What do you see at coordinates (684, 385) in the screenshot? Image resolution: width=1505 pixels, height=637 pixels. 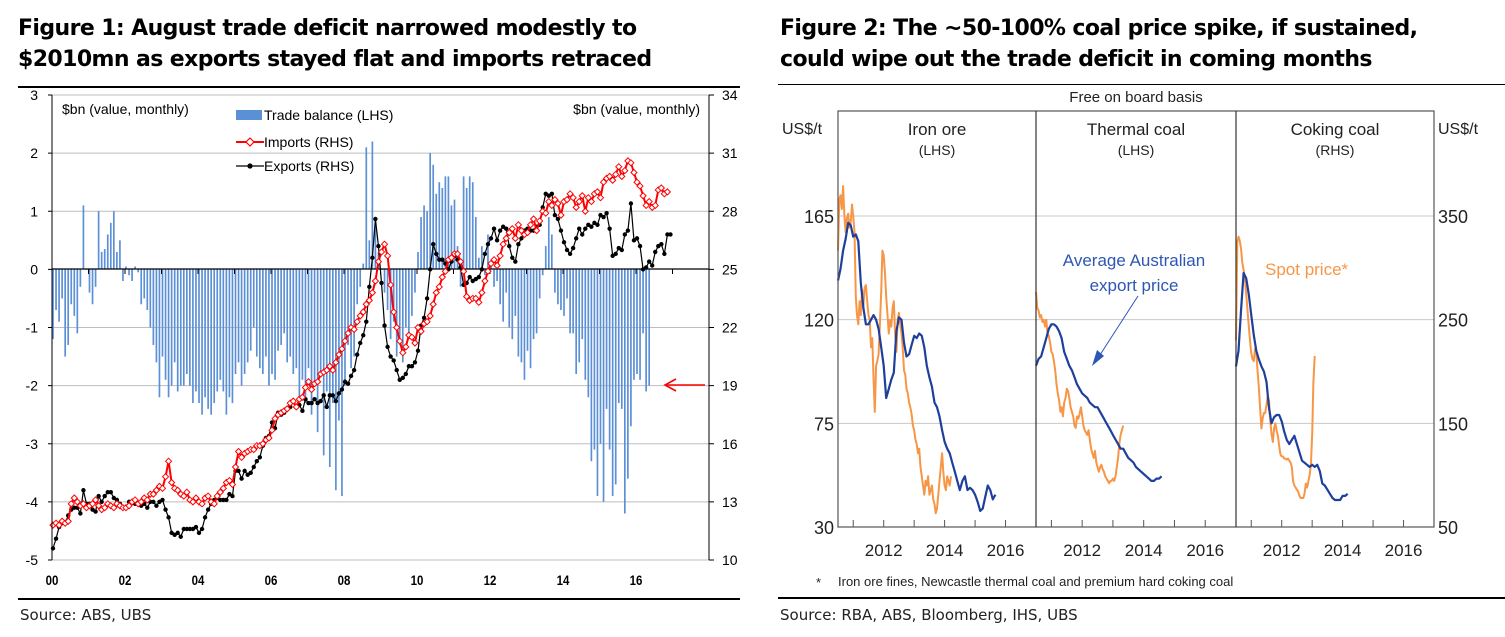 I see `figure1-arrow-annotation` at bounding box center [684, 385].